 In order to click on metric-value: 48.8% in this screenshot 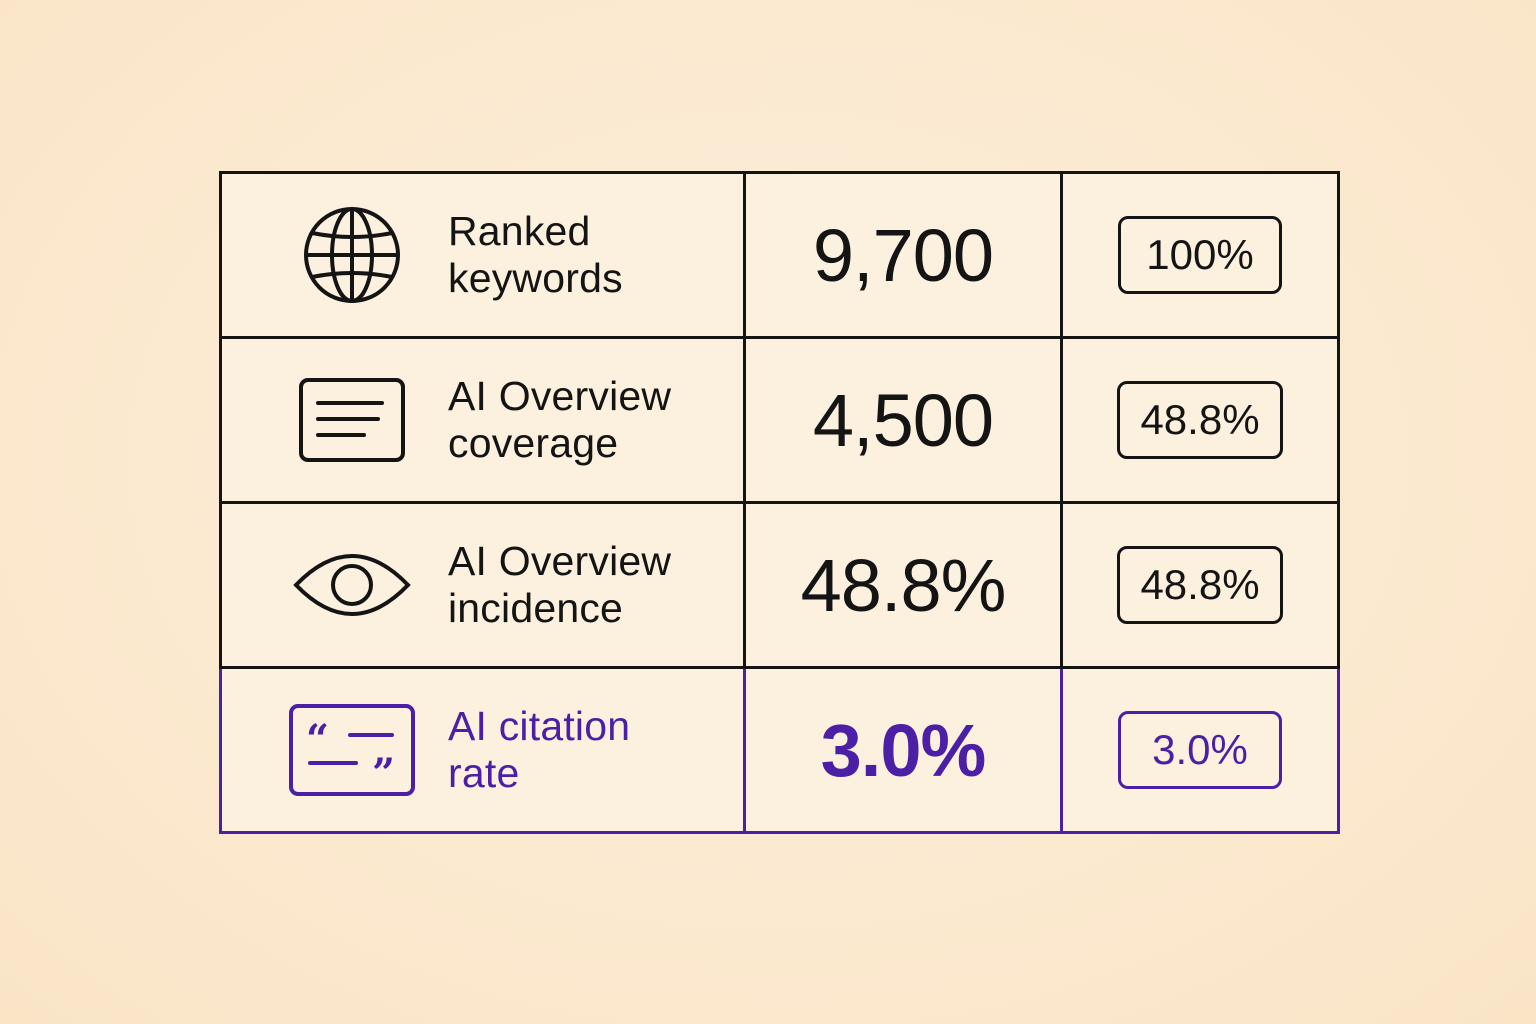, I will do `click(903, 585)`.